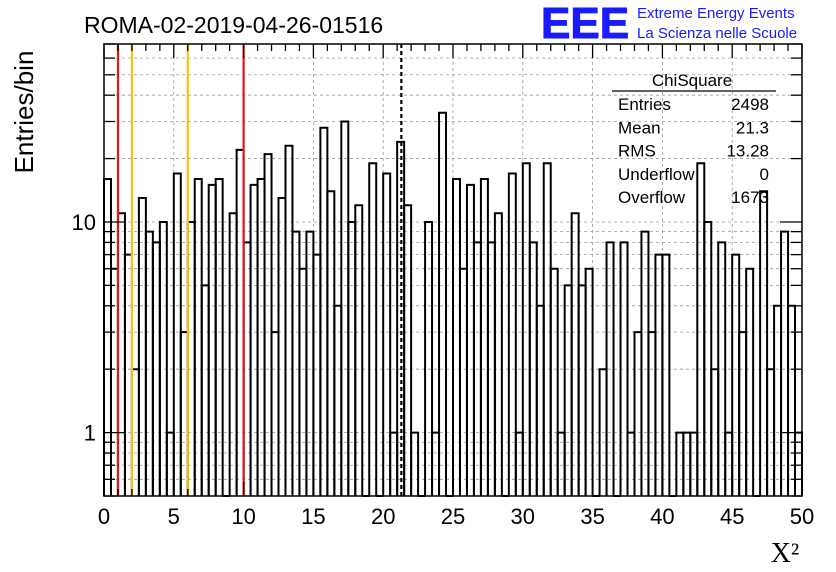 The width and height of the screenshot is (836, 572). I want to click on stats-row-value: 13.28, so click(747, 151).